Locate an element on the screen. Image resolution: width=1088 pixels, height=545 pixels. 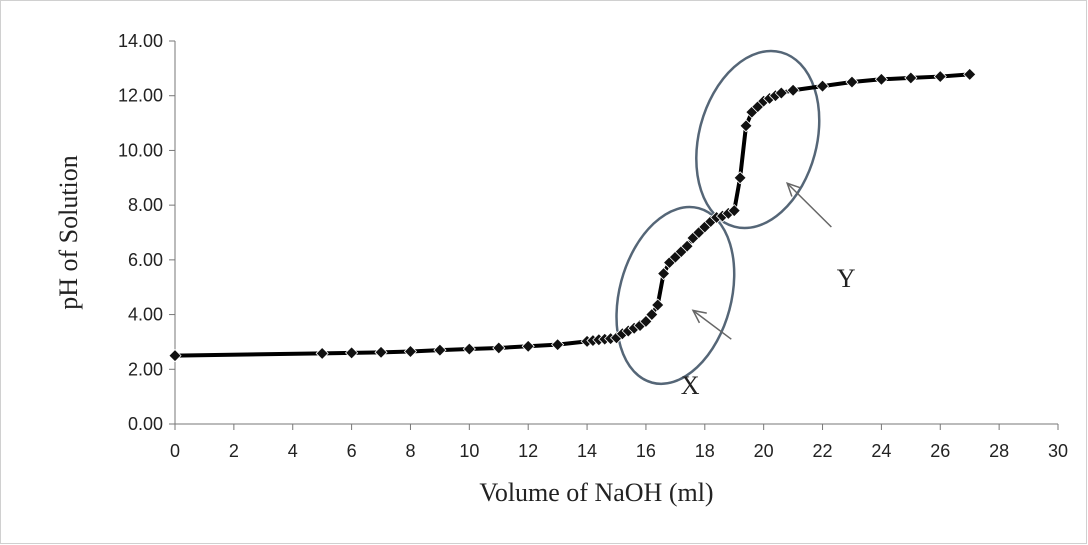
y-tick-label: 0.00 is located at coordinates (145, 424).